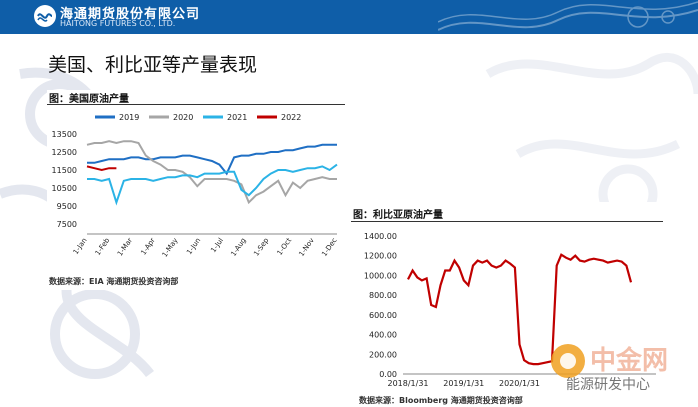  I want to click on chart-title: 图：美国原油产量, so click(89, 99).